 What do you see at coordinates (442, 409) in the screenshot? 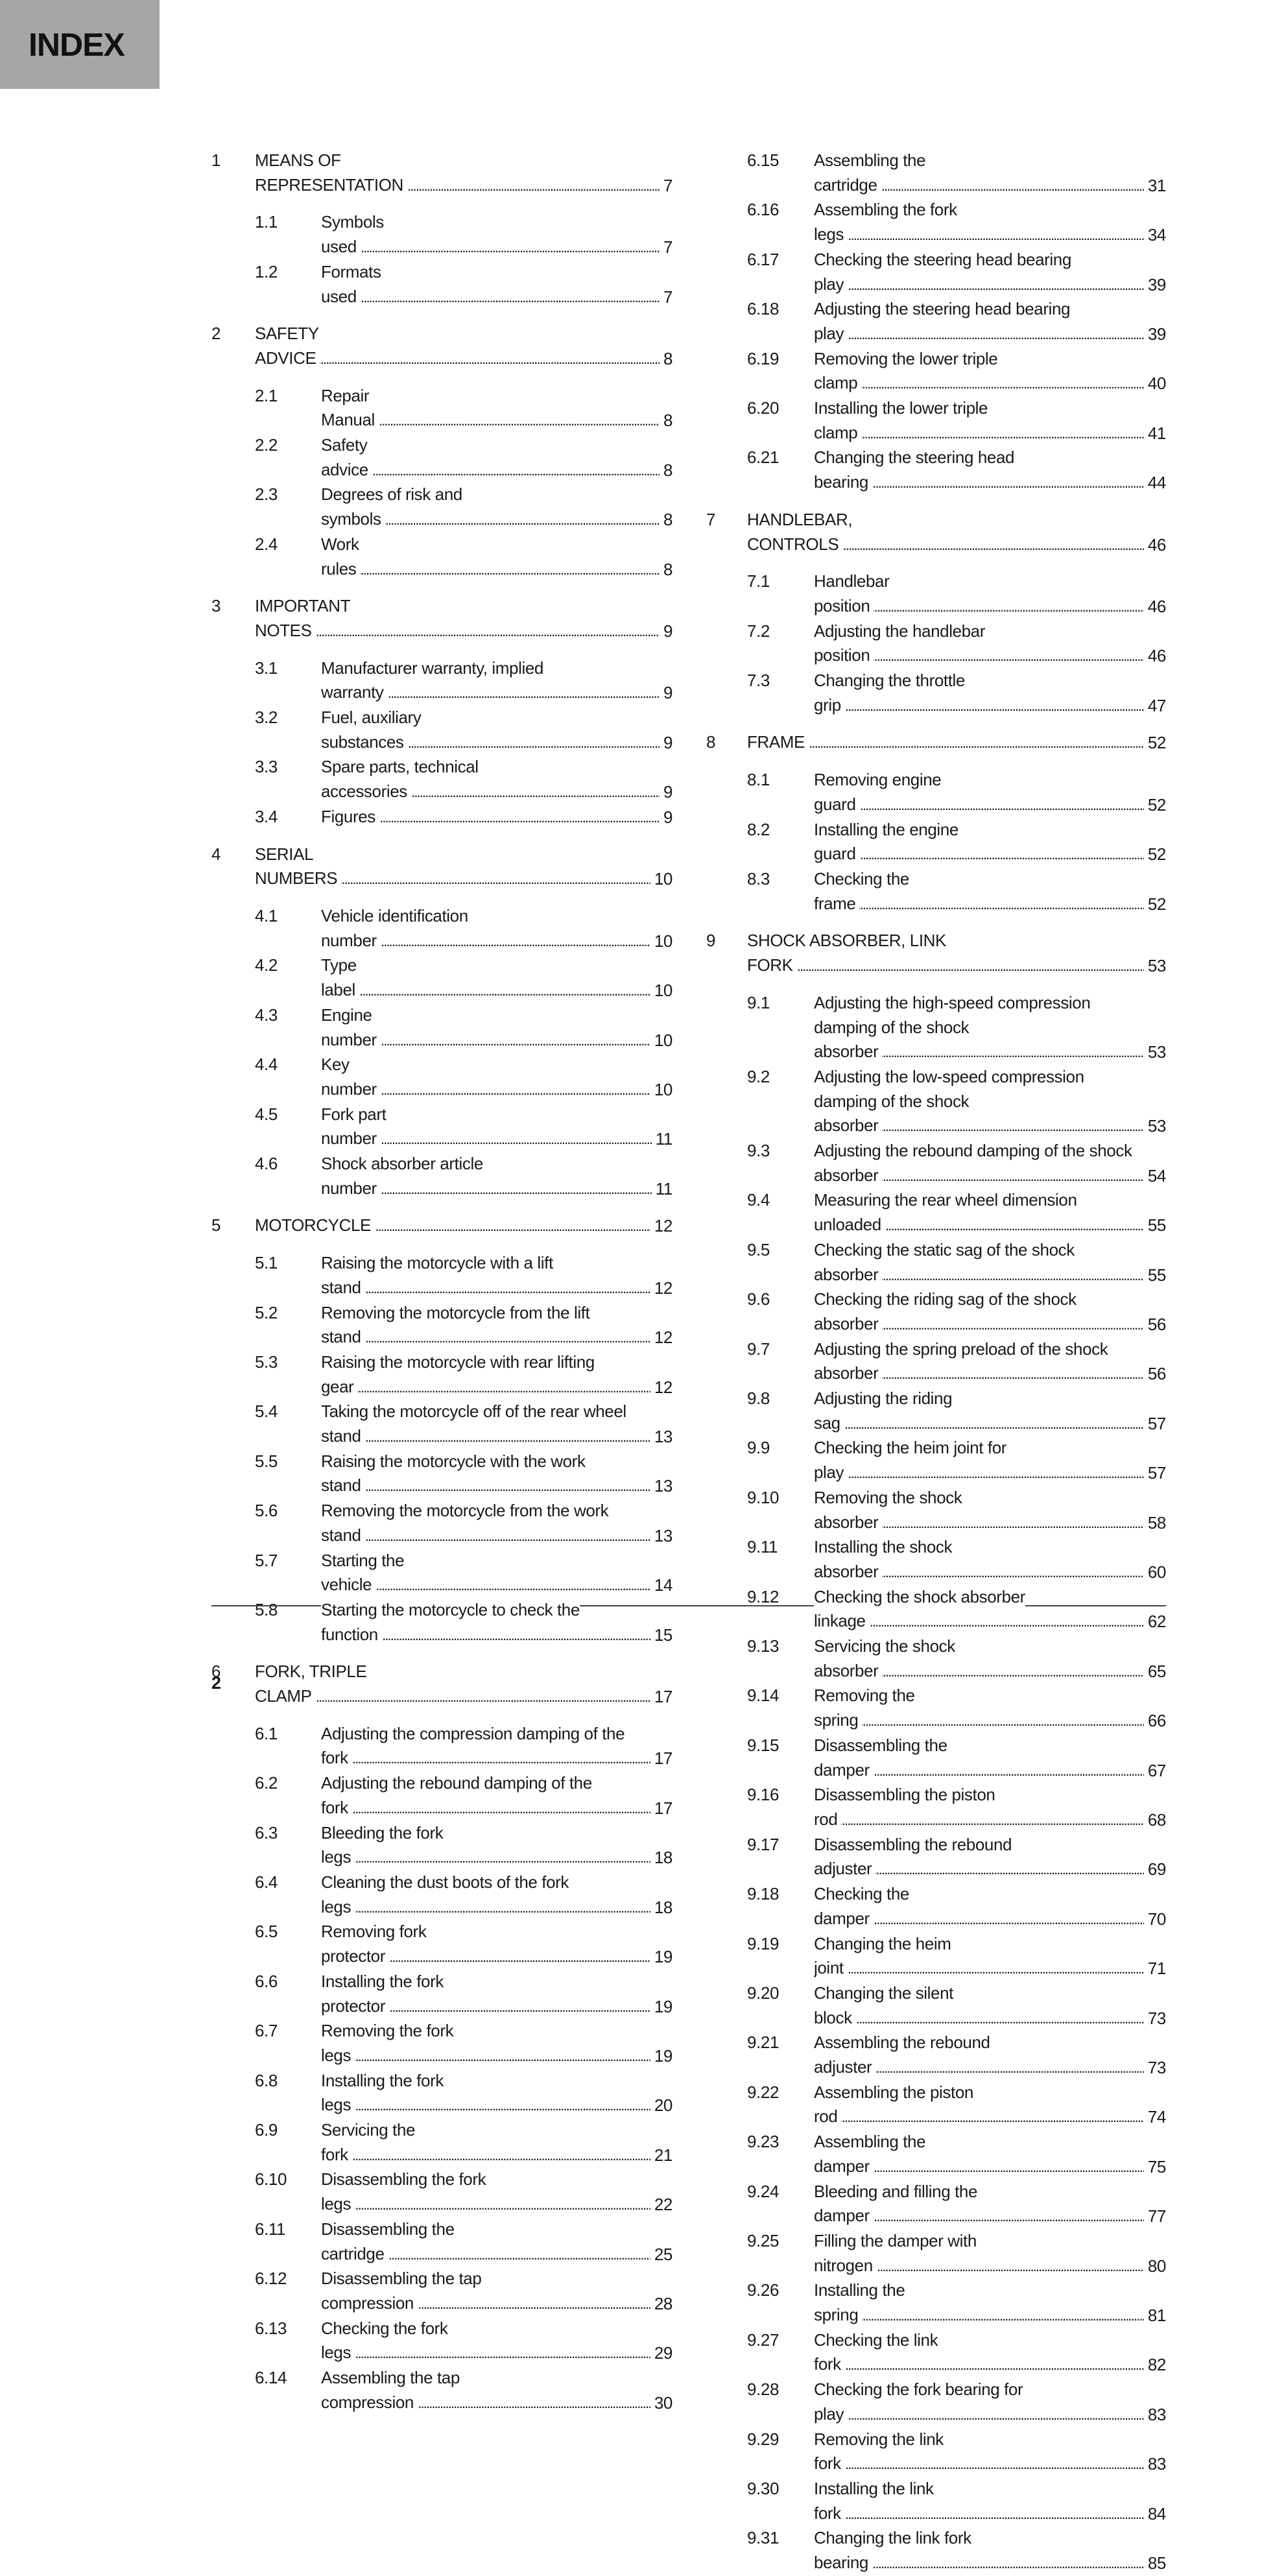
I see `toc-section-entry: 2.1 Repair Manual 8` at bounding box center [442, 409].